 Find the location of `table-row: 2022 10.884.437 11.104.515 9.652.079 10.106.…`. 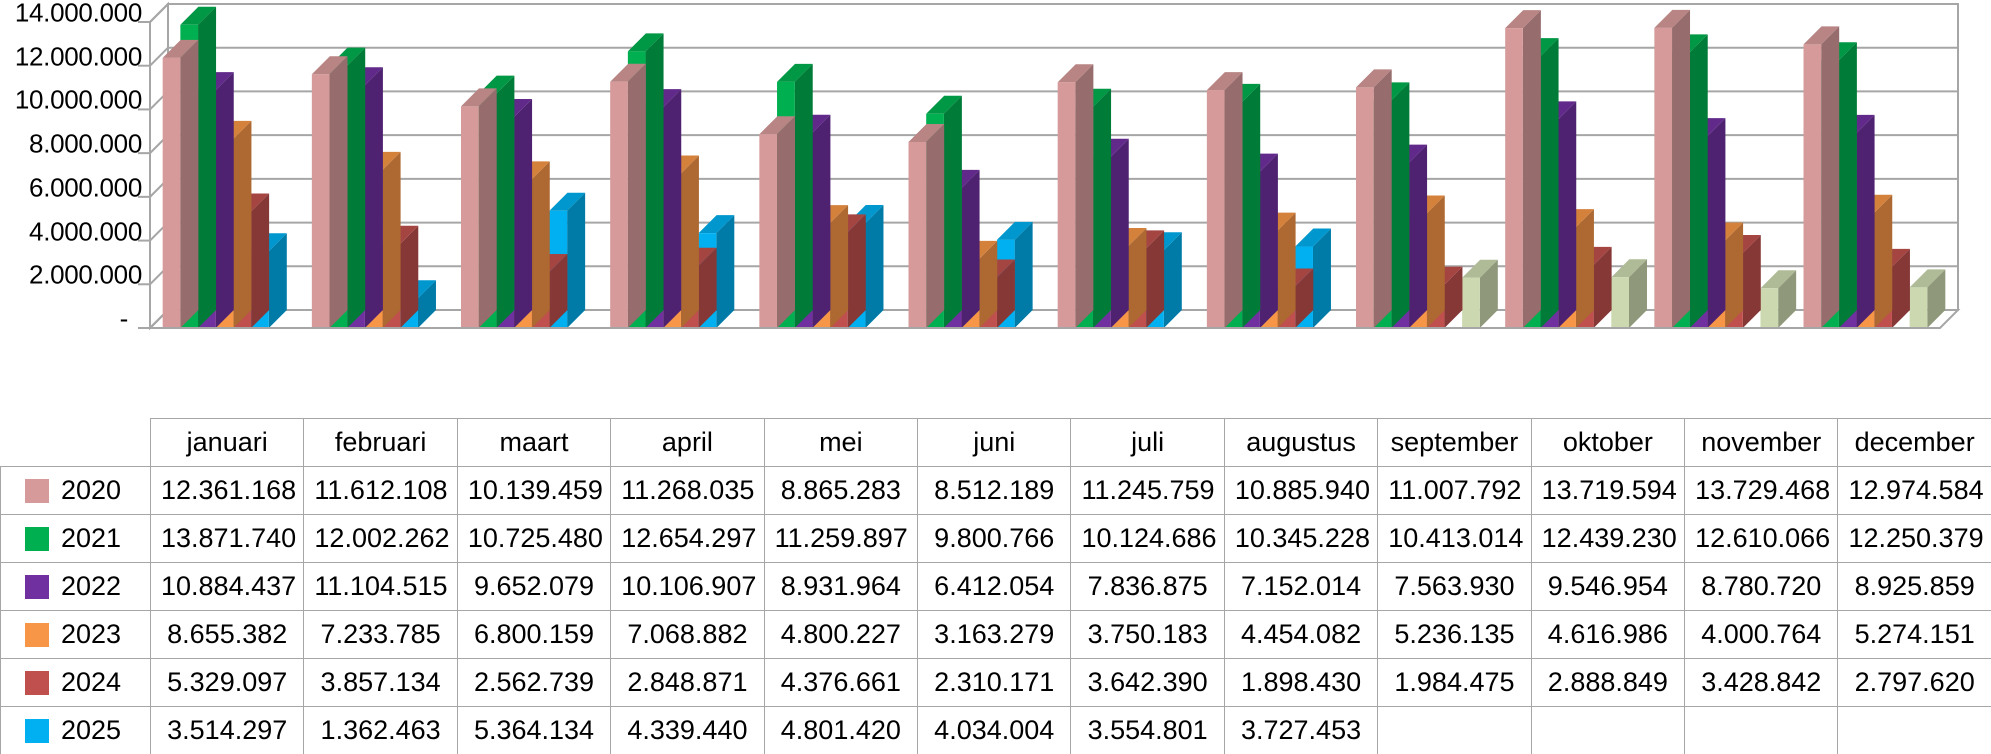

table-row: 2022 10.884.437 11.104.515 9.652.079 10.106.… is located at coordinates (995, 586).